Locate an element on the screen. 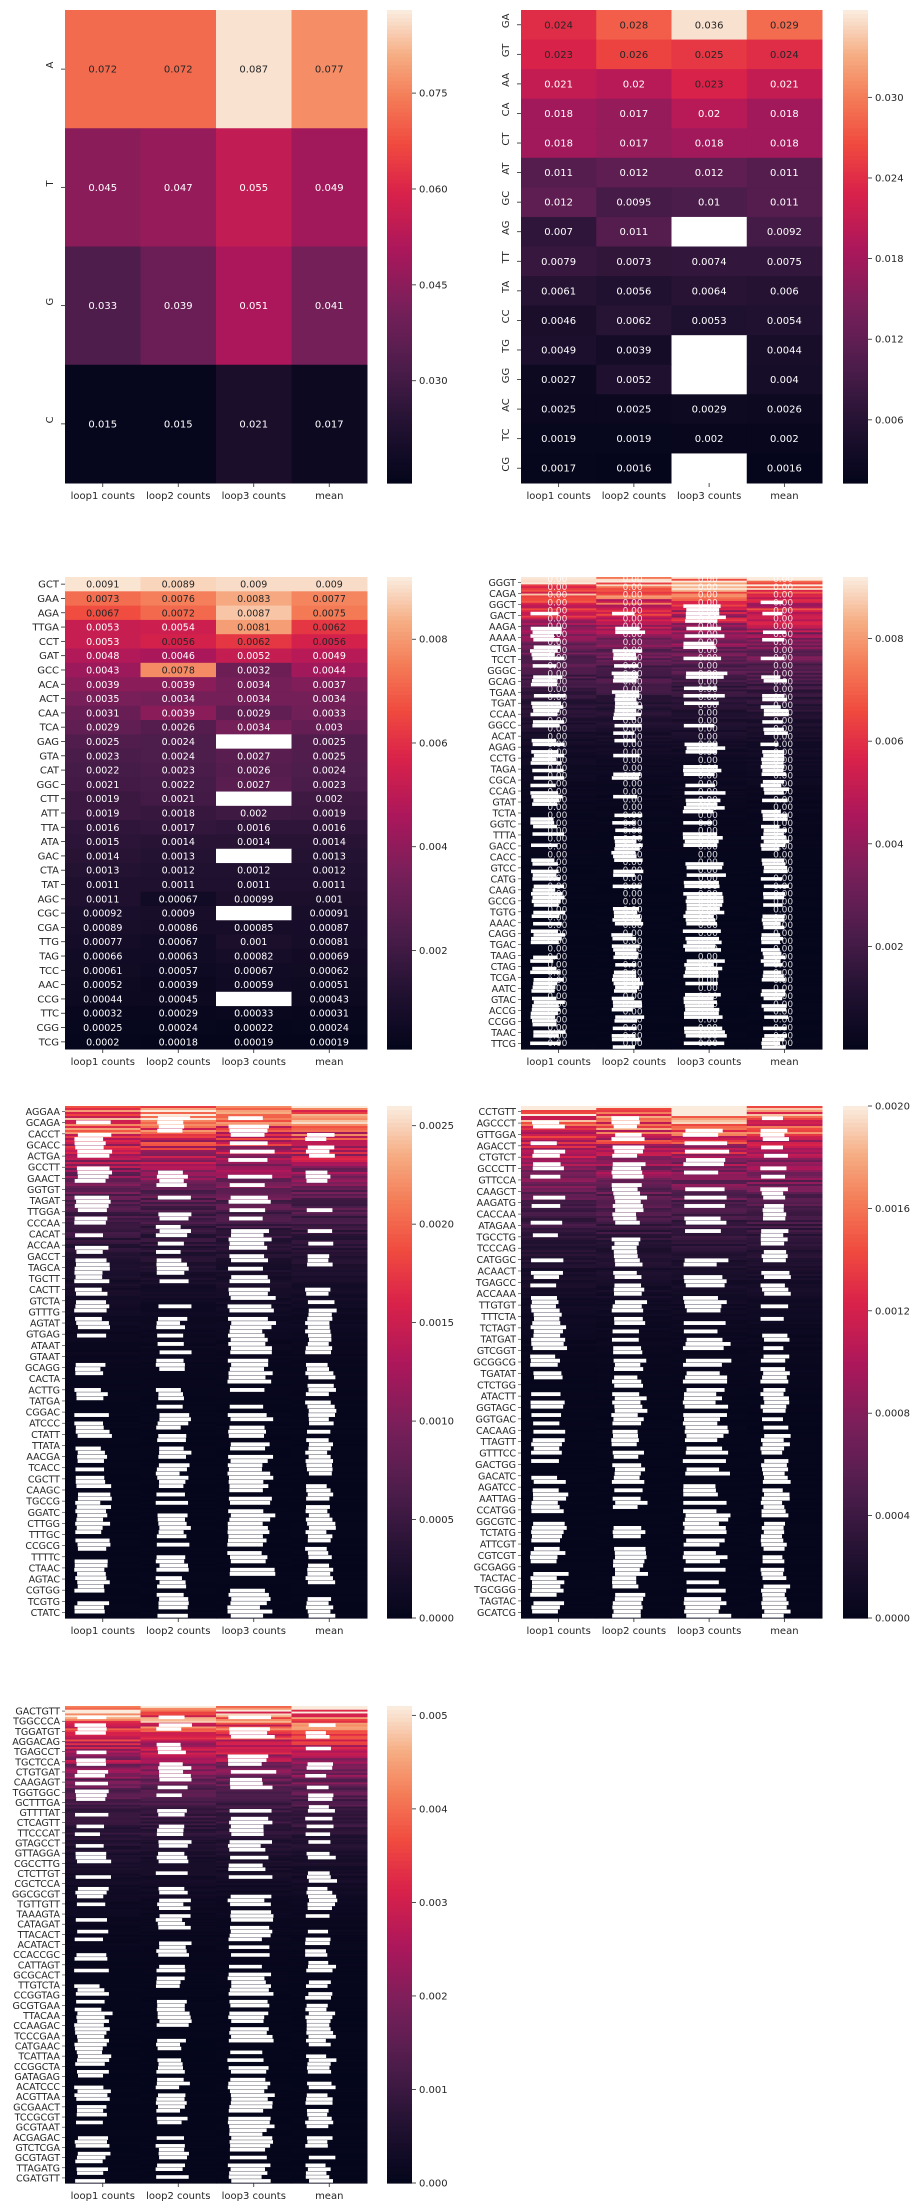 The width and height of the screenshot is (917, 2209). column-tick-label: loop3 counts is located at coordinates (709, 496).